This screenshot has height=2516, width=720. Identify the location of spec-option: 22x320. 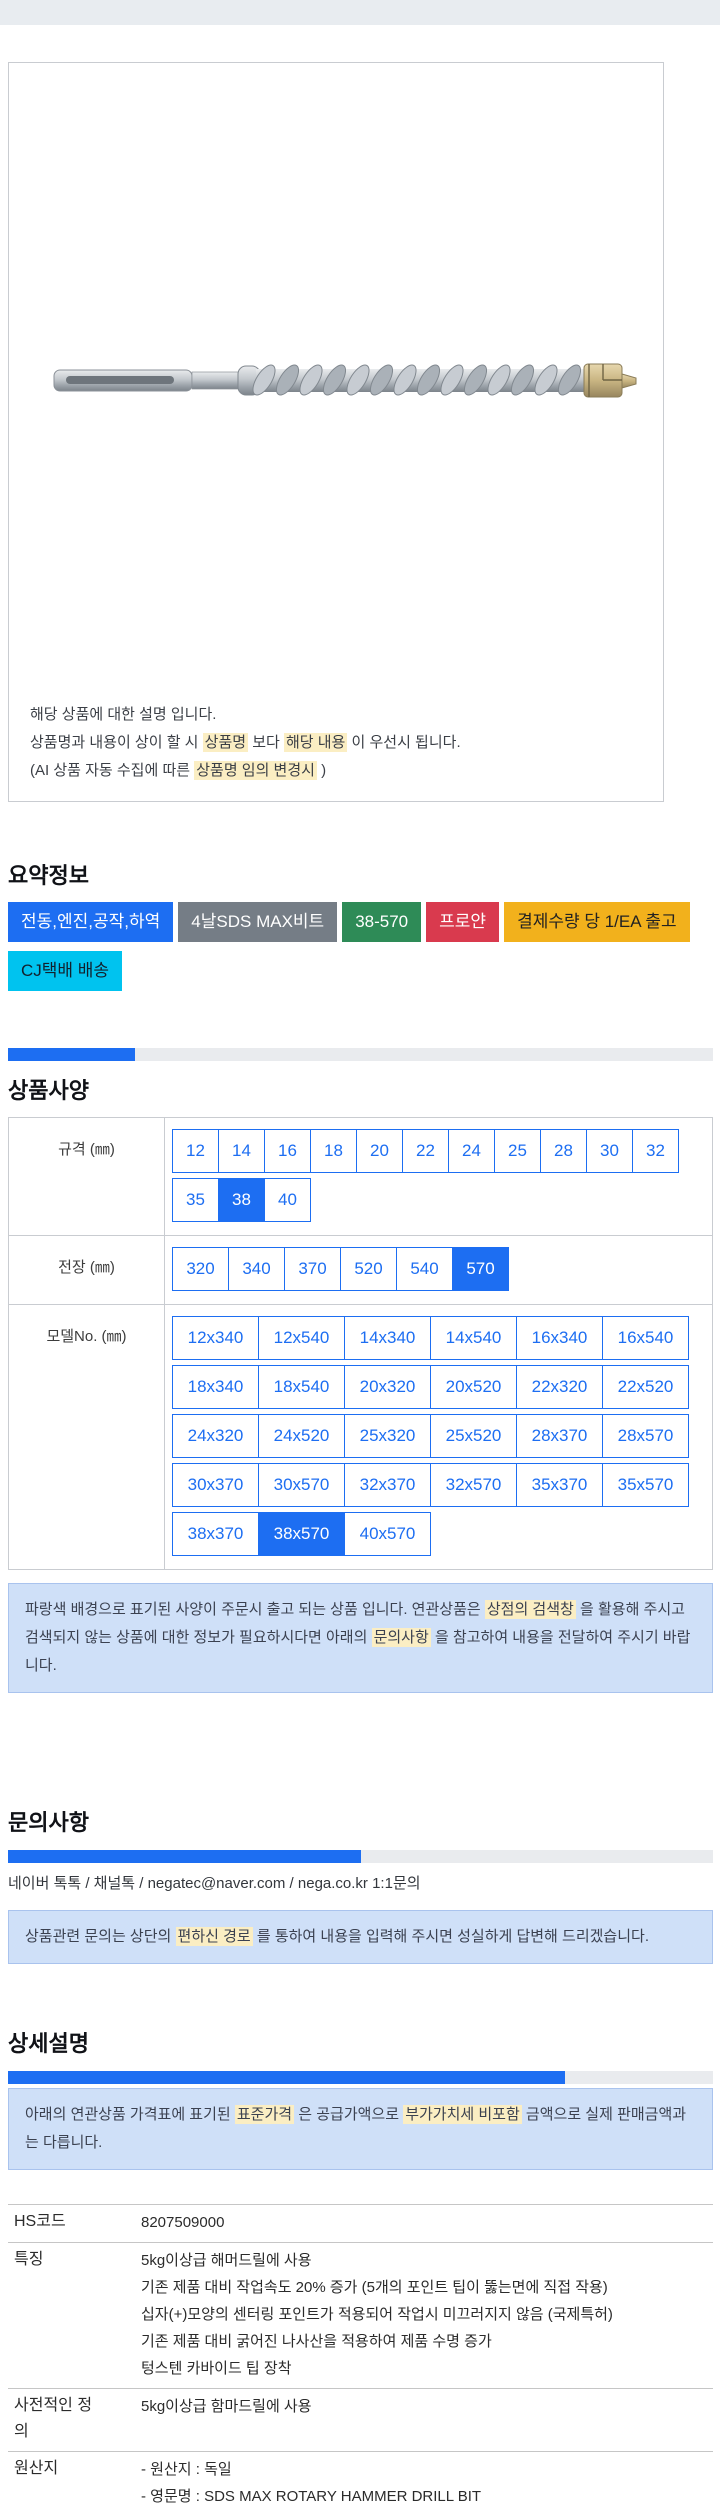
(559, 1387).